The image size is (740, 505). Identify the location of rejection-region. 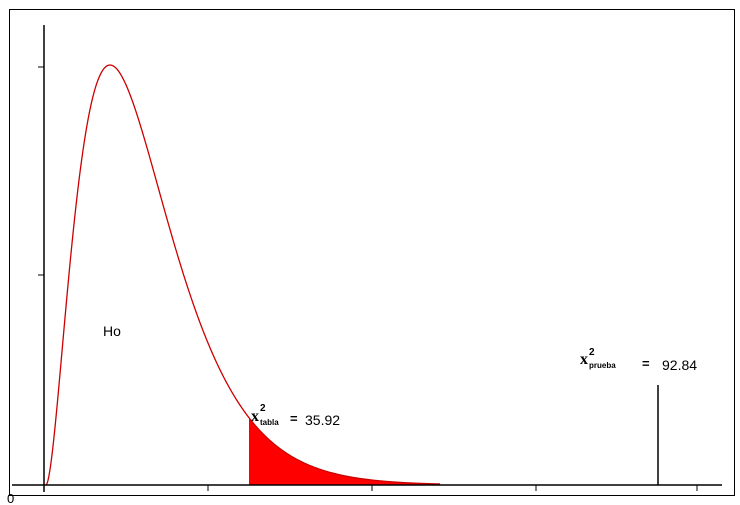
(344, 451).